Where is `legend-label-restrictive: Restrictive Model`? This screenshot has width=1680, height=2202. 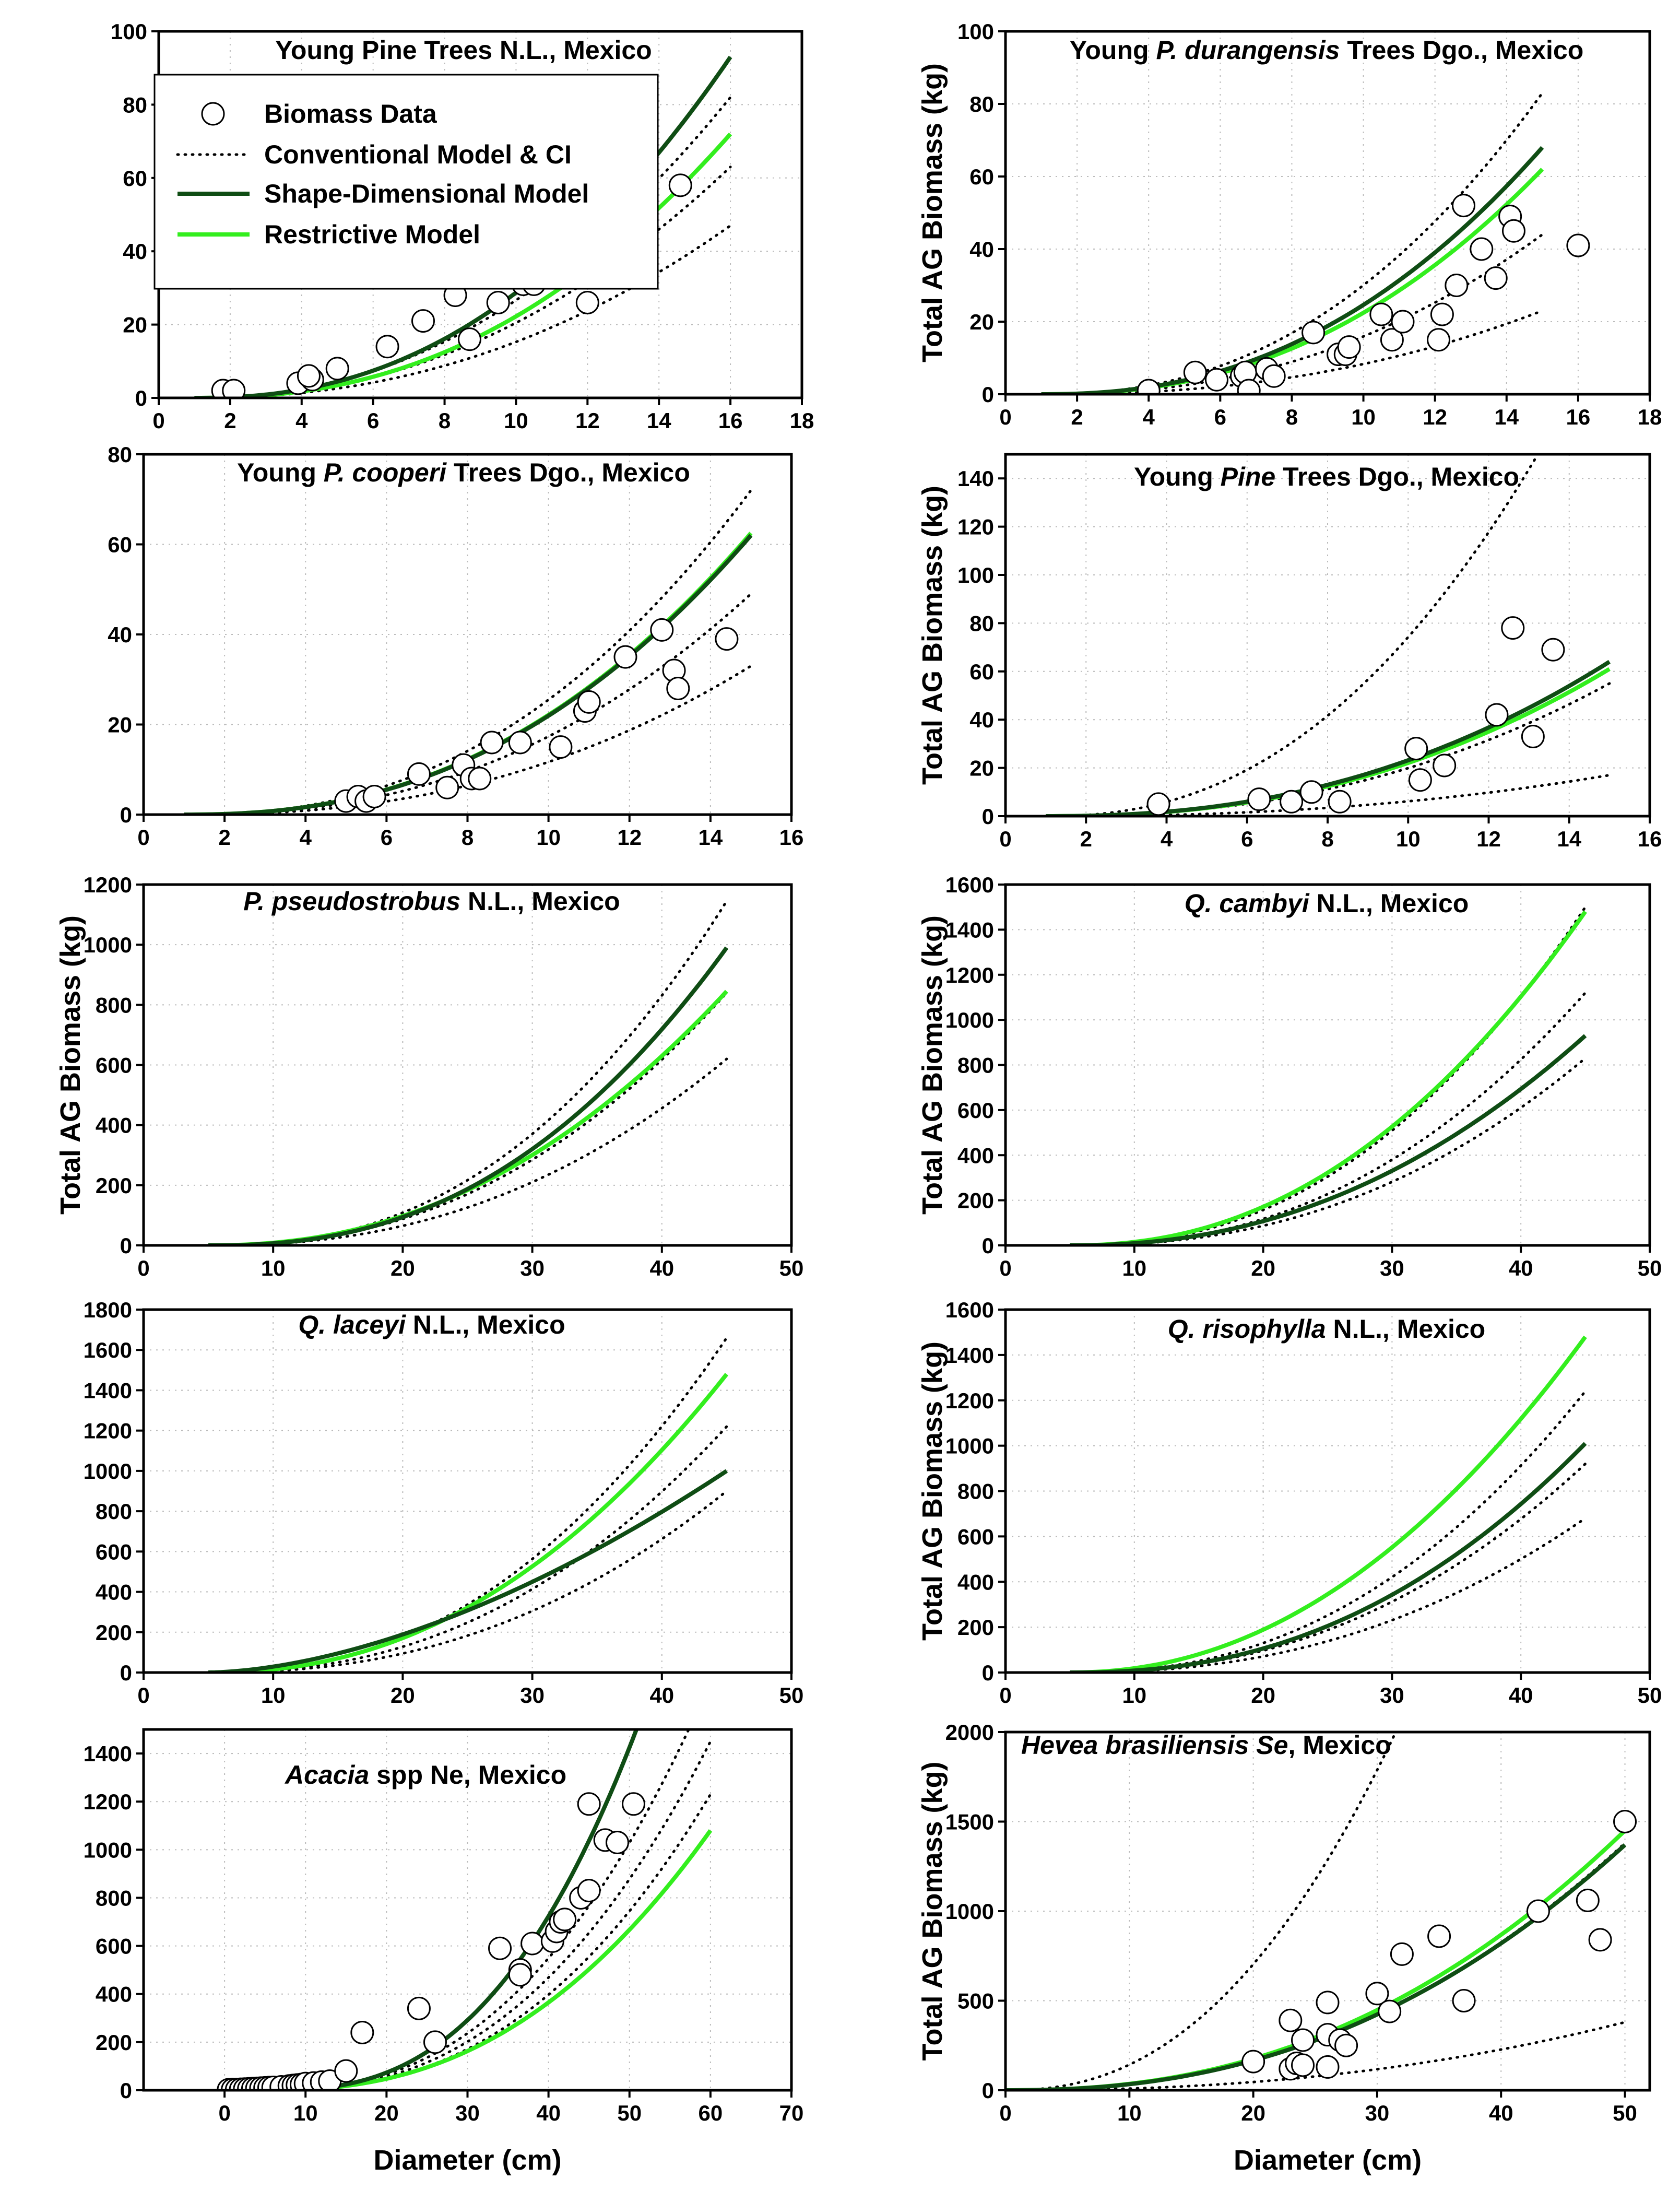
legend-label-restrictive: Restrictive Model is located at coordinates (372, 234).